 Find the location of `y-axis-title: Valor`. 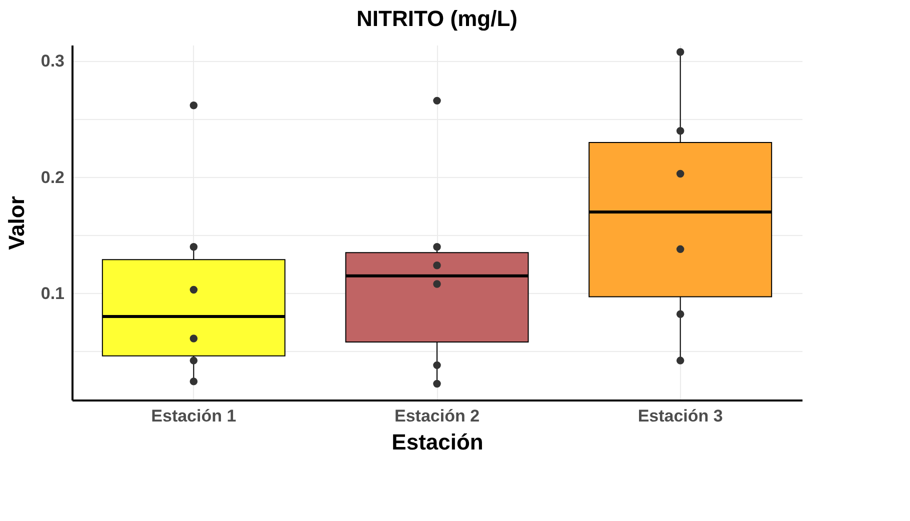

y-axis-title: Valor is located at coordinates (16, 223).